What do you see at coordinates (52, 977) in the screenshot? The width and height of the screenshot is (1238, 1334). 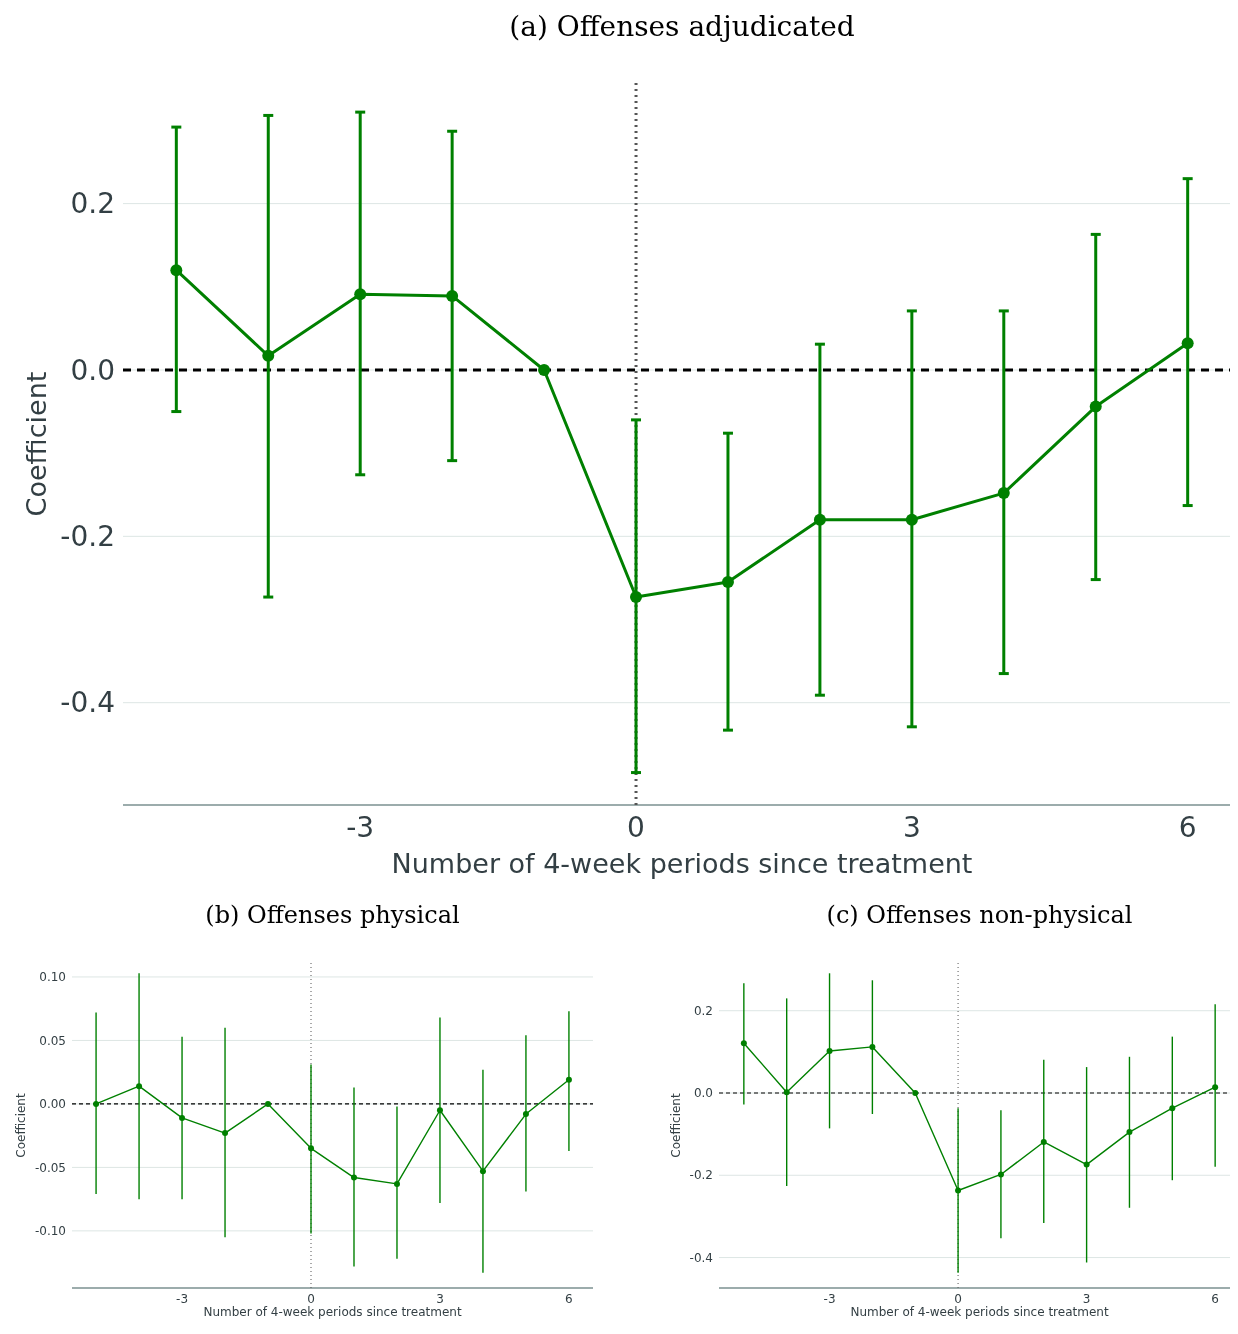 I see `y-tick-label: 0.10` at bounding box center [52, 977].